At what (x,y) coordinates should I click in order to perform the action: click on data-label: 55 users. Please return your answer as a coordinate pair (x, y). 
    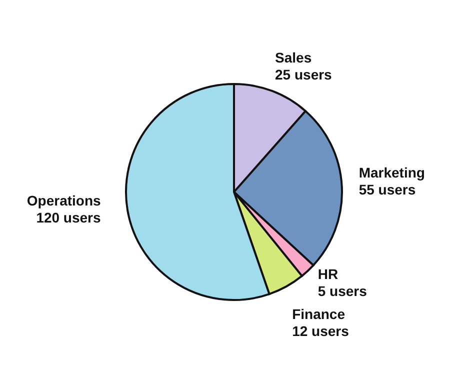
    Looking at the image, I should click on (387, 189).